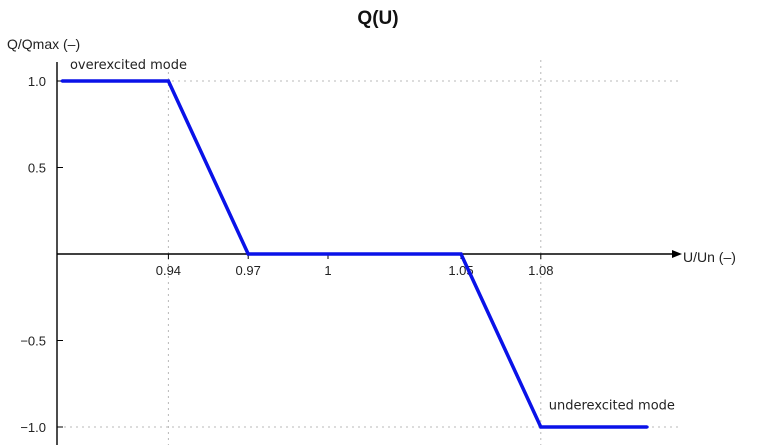 This screenshot has width=757, height=445. Describe the element at coordinates (37, 168) in the screenshot. I see `y-tick-label: 0.5` at that location.